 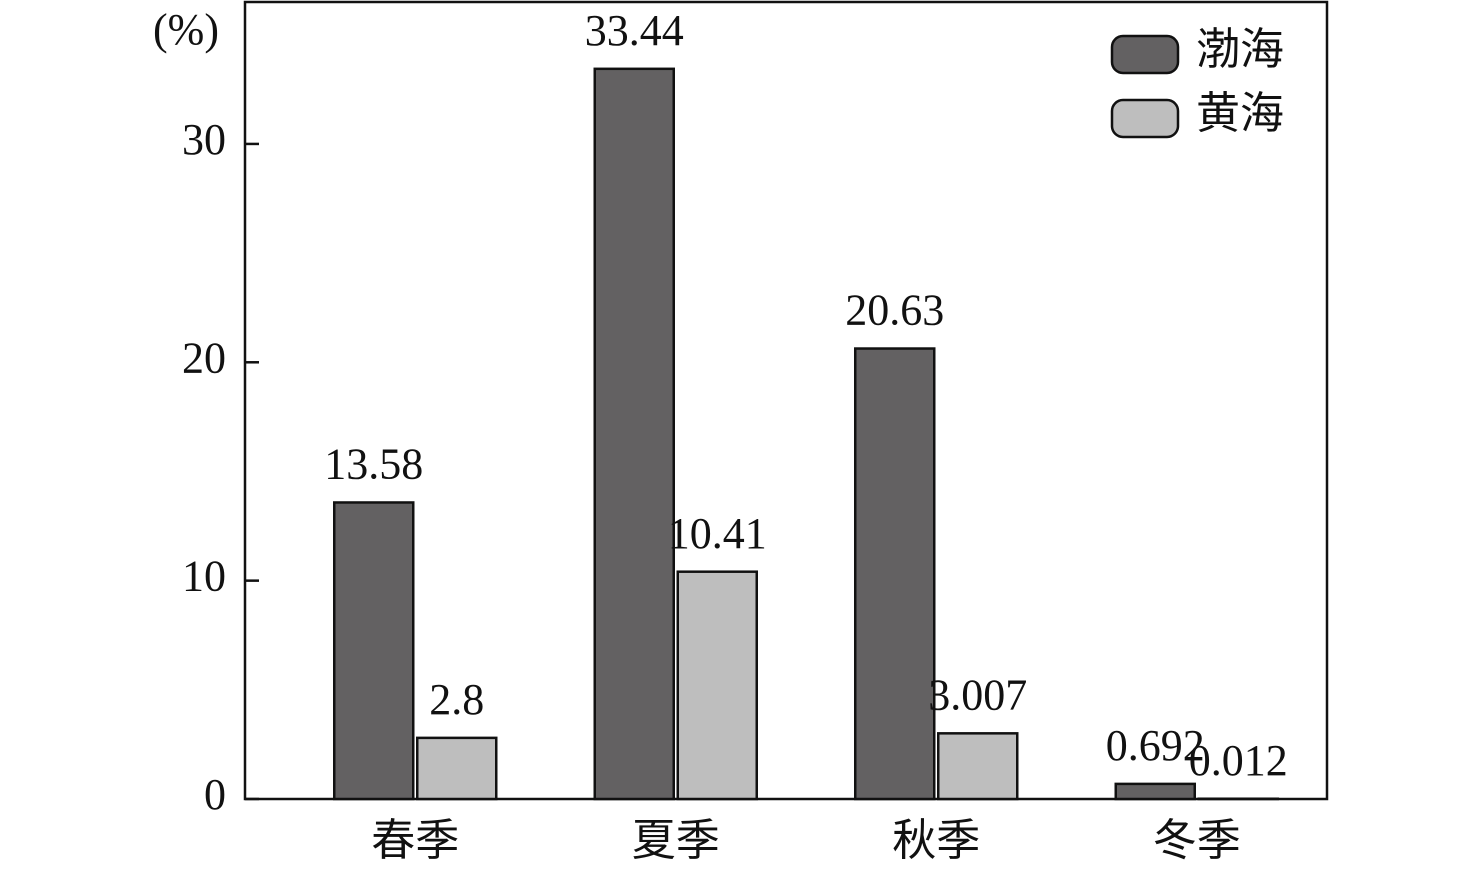 What do you see at coordinates (204, 576) in the screenshot?
I see `y-tick-label: 10` at bounding box center [204, 576].